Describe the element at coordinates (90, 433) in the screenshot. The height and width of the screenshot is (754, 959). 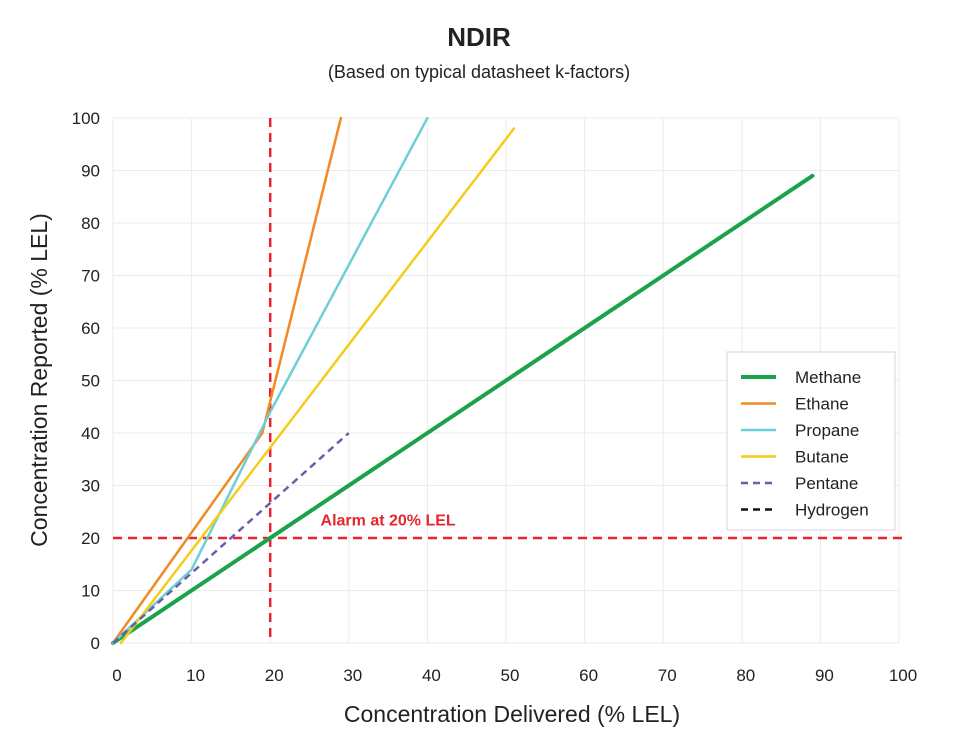
I see `y-tick-label-4: 40` at that location.